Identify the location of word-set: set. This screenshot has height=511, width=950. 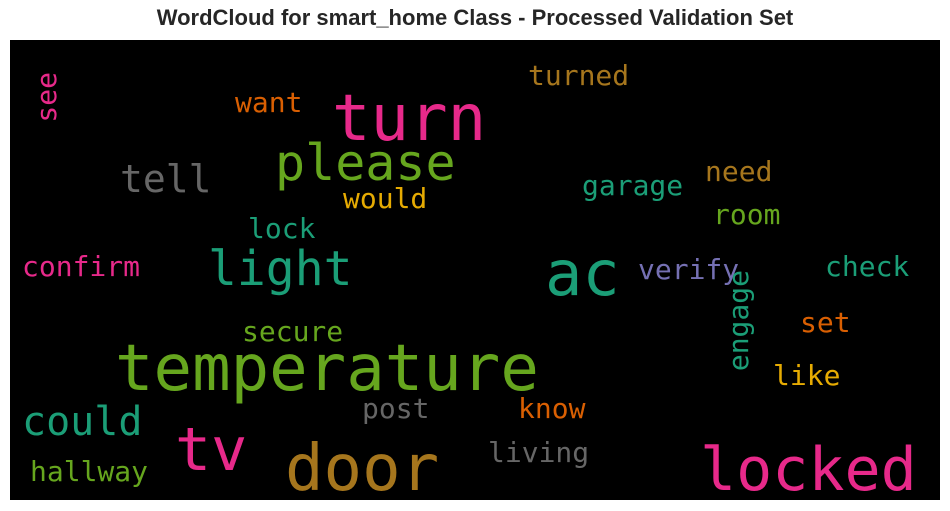
(825, 322).